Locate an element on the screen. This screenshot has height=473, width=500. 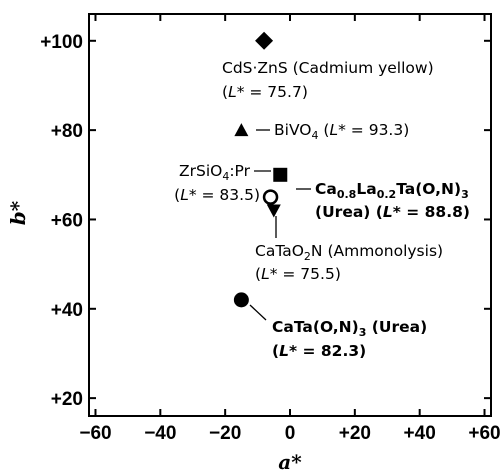
x-tick-label: −20 is located at coordinates (225, 433).